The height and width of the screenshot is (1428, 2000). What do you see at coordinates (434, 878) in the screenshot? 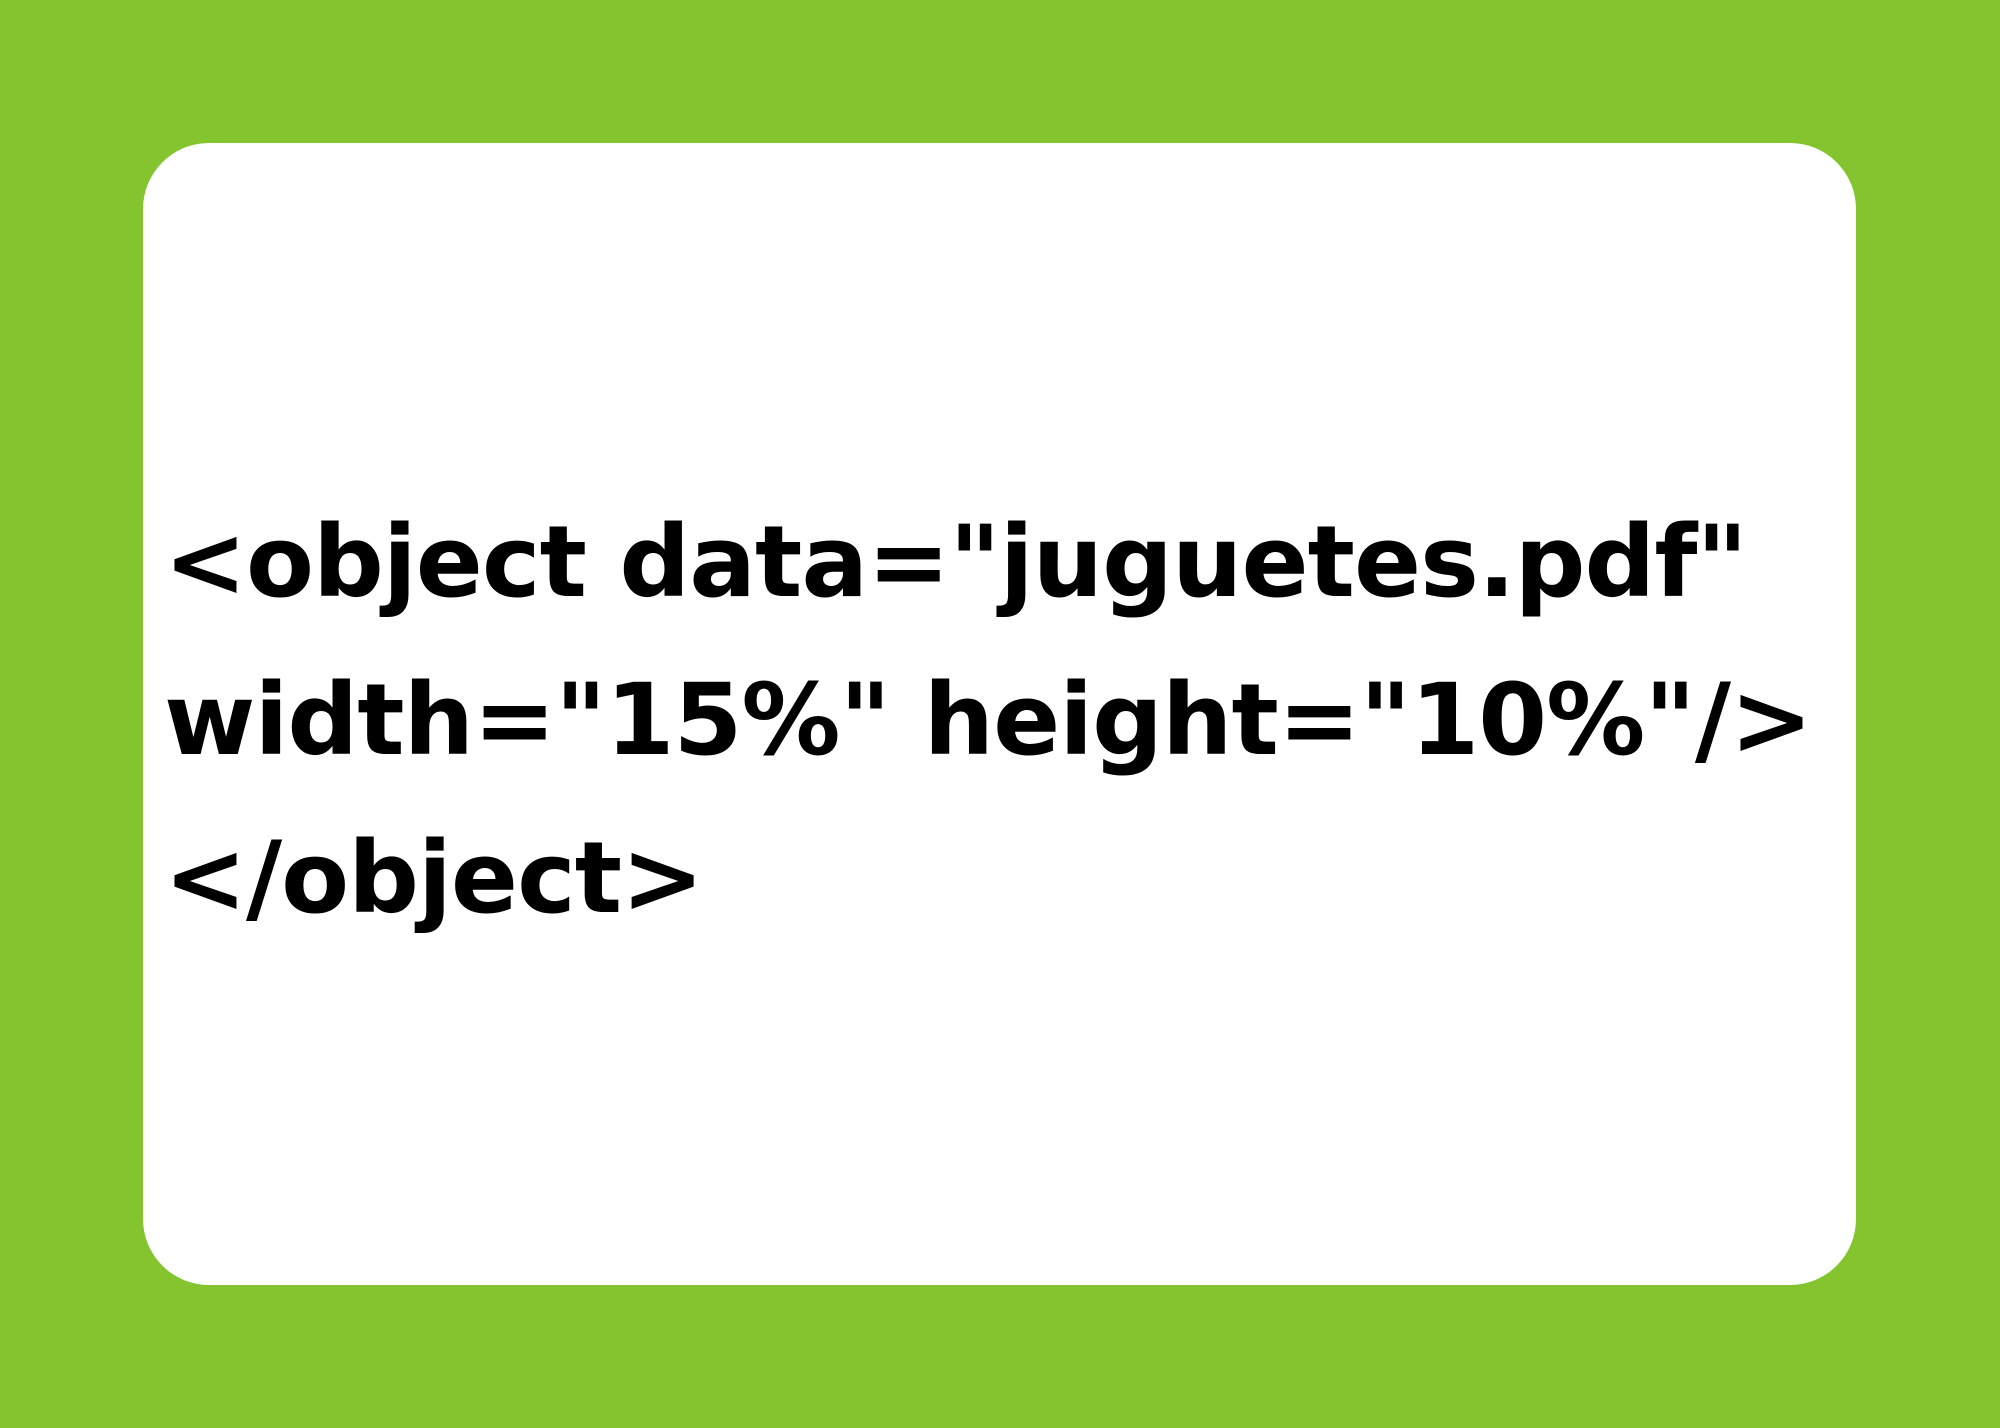
I see `code-line-3: </object>` at bounding box center [434, 878].